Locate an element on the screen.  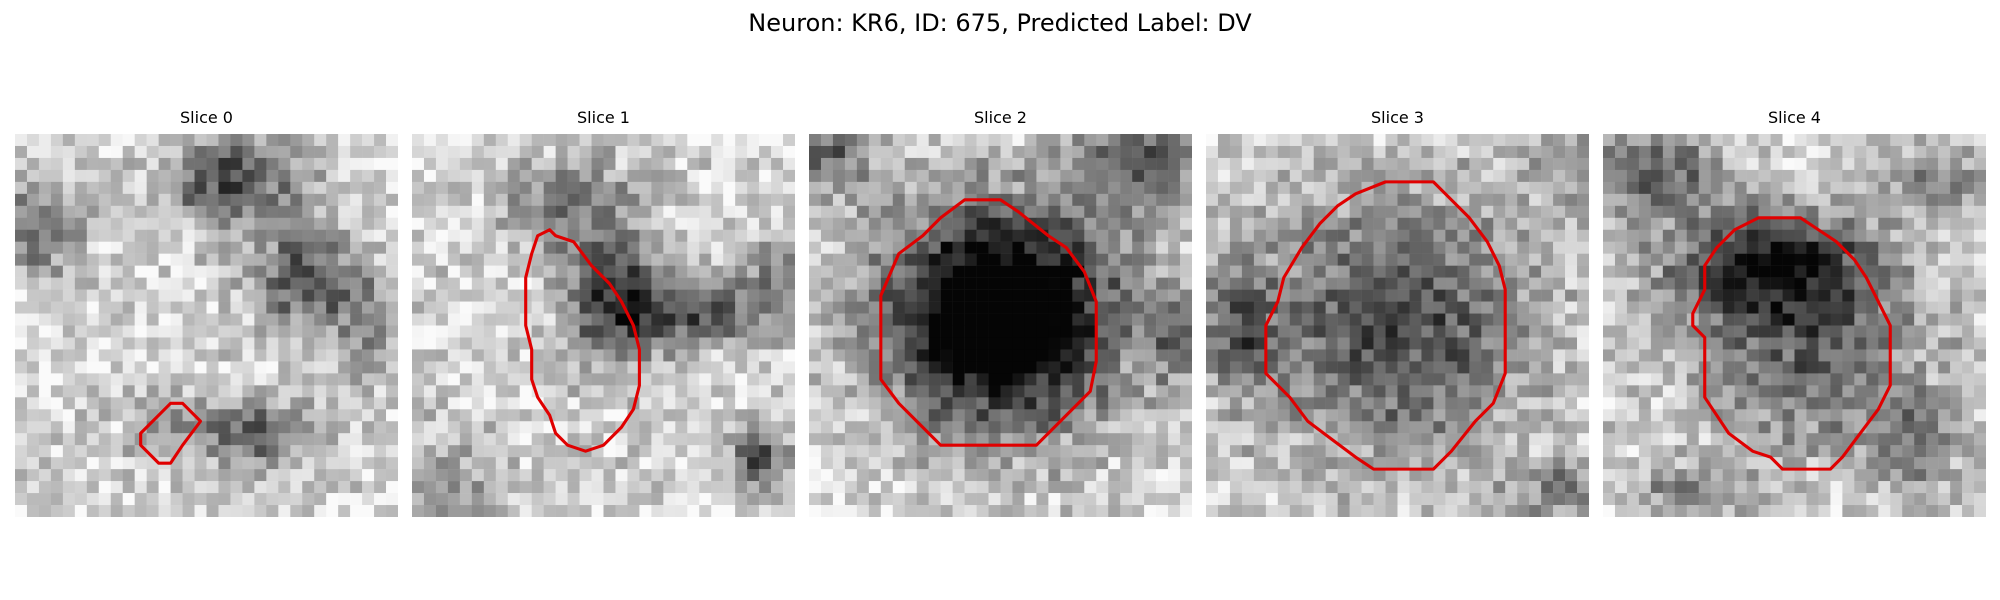
slice-panel-2: Slice 2 is located at coordinates (1000, 312).